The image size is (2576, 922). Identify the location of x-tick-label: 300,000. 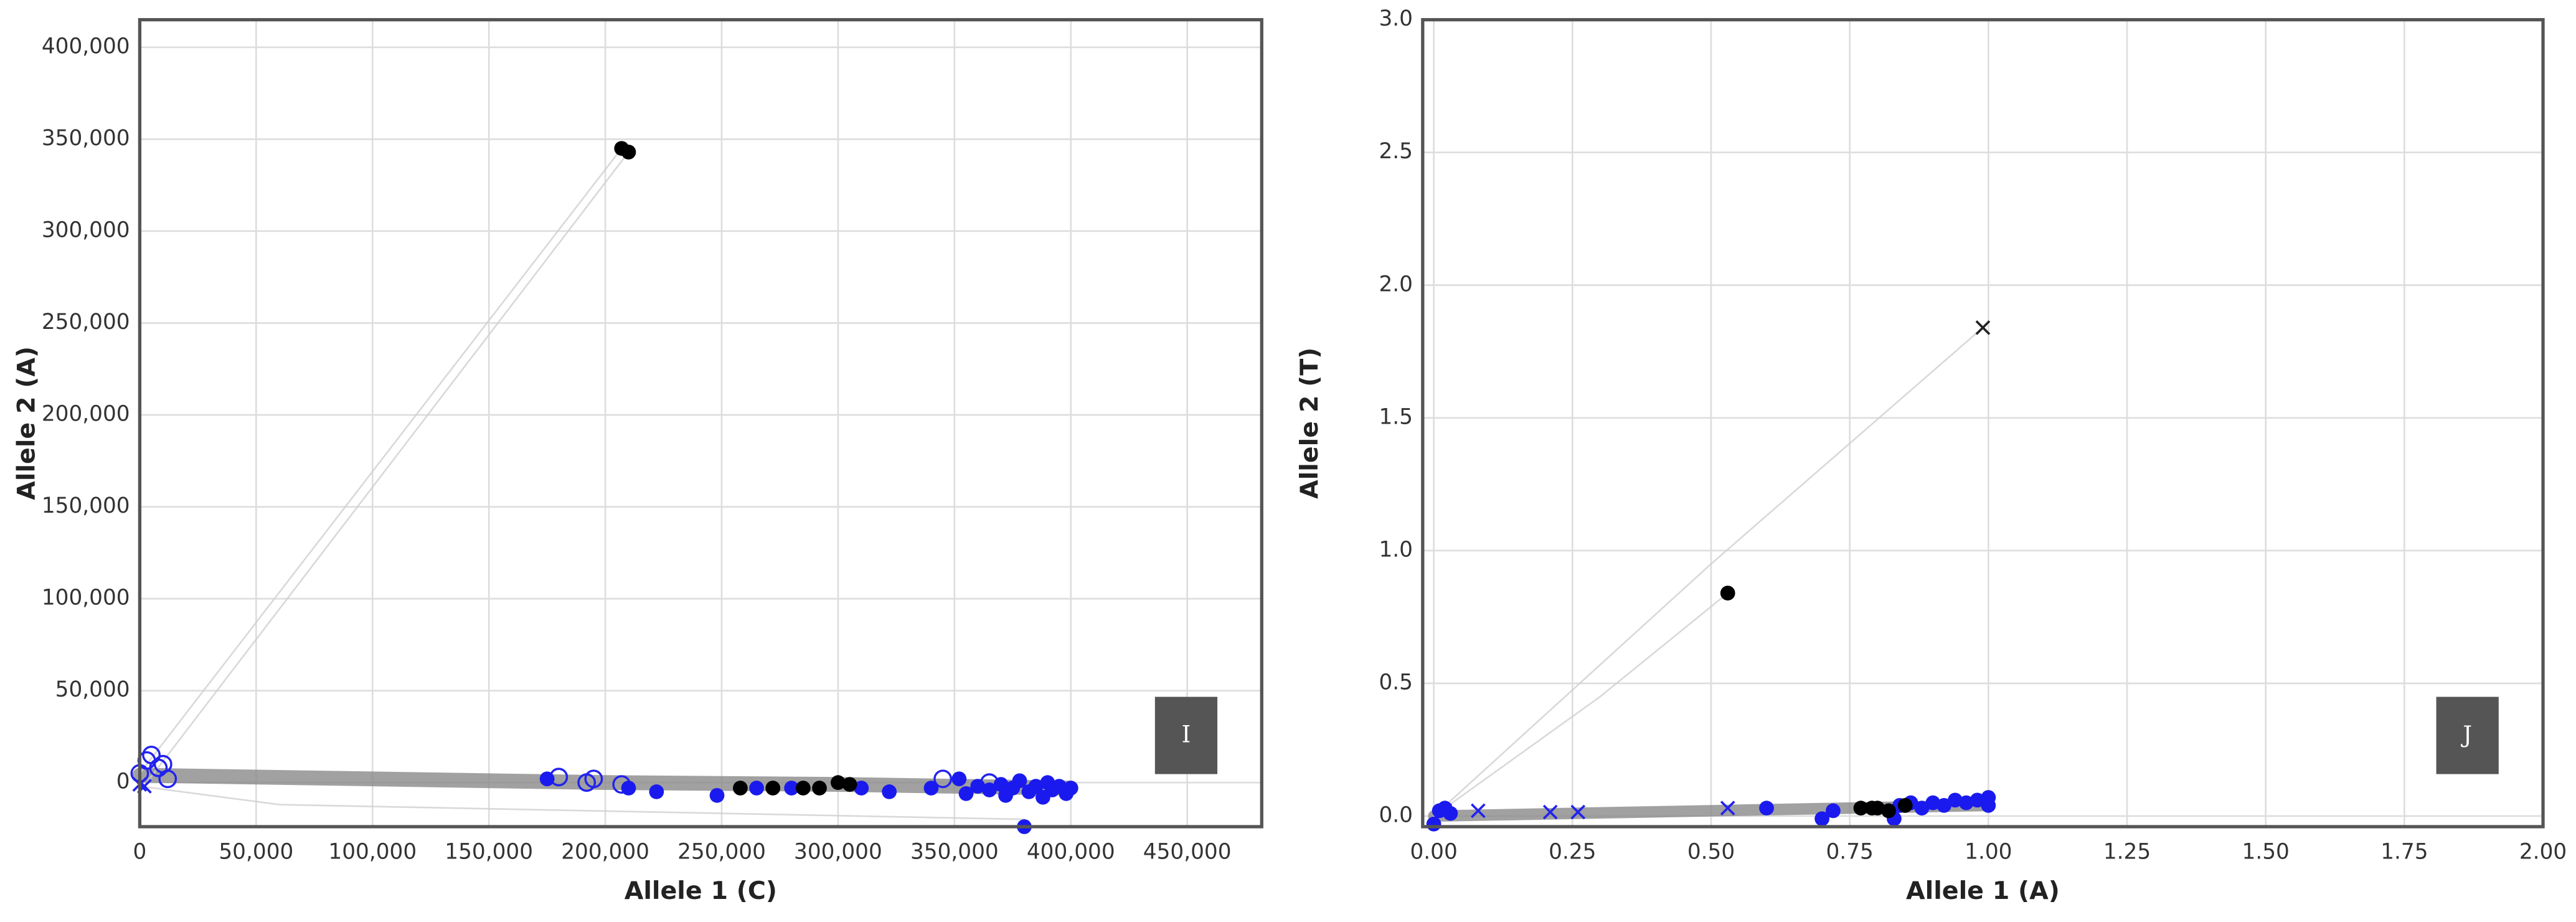
(838, 852).